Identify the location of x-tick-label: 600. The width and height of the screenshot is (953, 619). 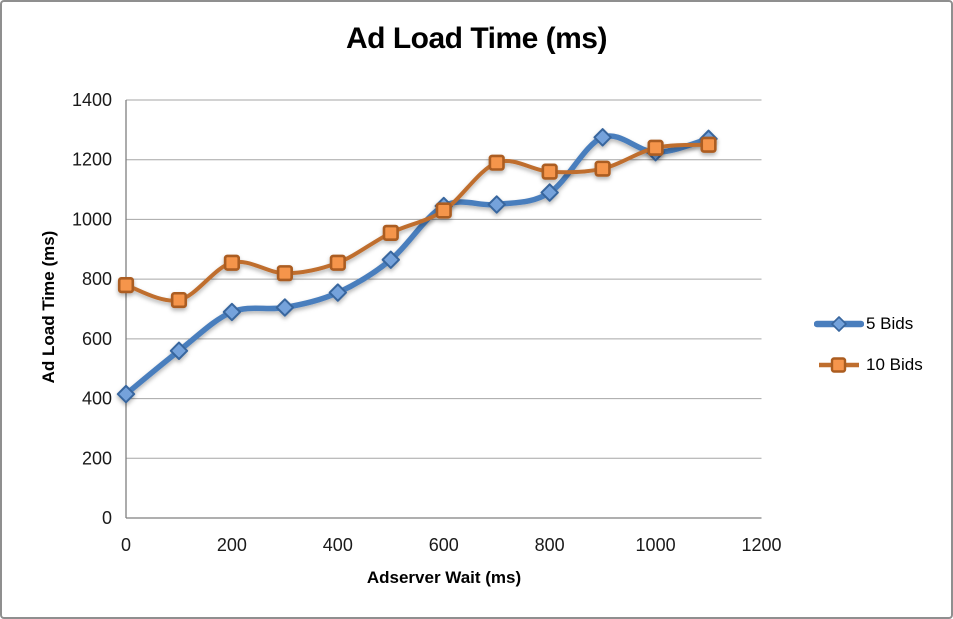
(444, 545).